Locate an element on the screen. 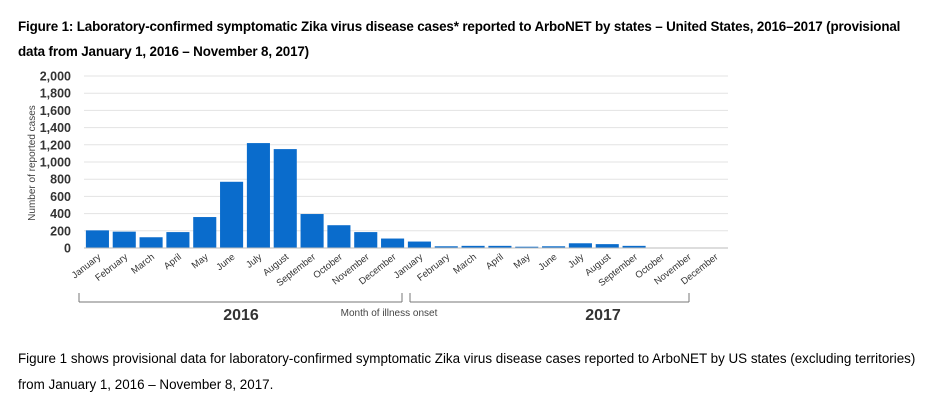 The width and height of the screenshot is (939, 416). year-label: 2016 is located at coordinates (241, 315).